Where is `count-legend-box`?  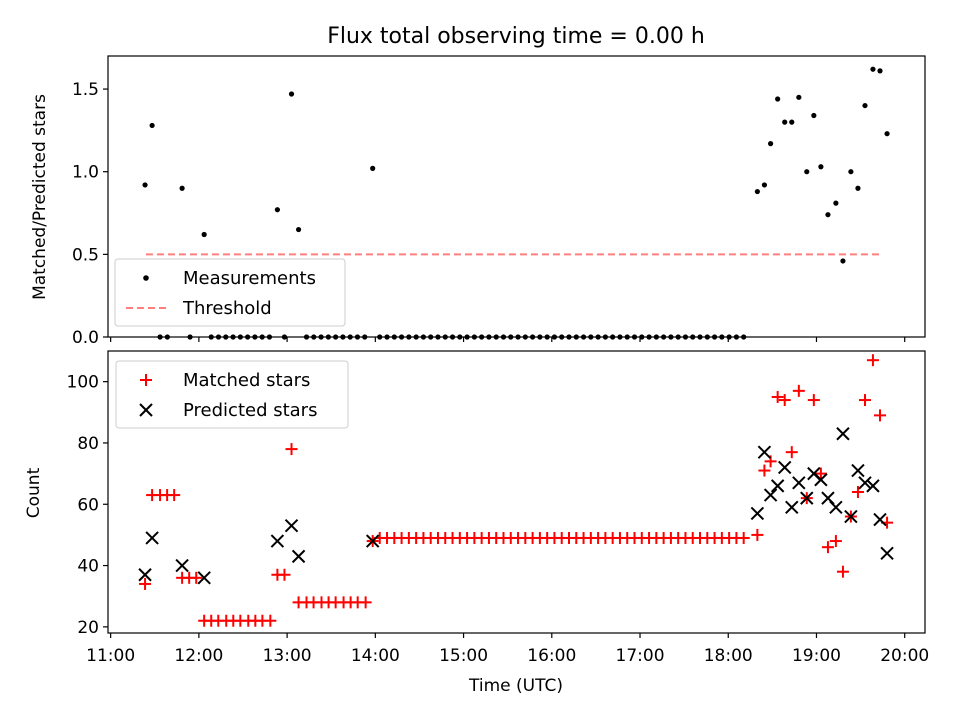 count-legend-box is located at coordinates (232, 394).